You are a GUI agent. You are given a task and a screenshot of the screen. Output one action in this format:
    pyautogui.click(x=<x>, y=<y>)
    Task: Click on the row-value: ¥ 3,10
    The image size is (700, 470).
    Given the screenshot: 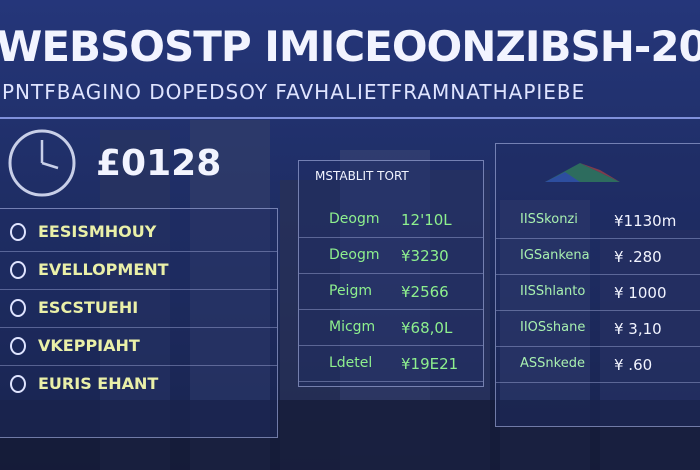 What is the action you would take?
    pyautogui.click(x=638, y=329)
    